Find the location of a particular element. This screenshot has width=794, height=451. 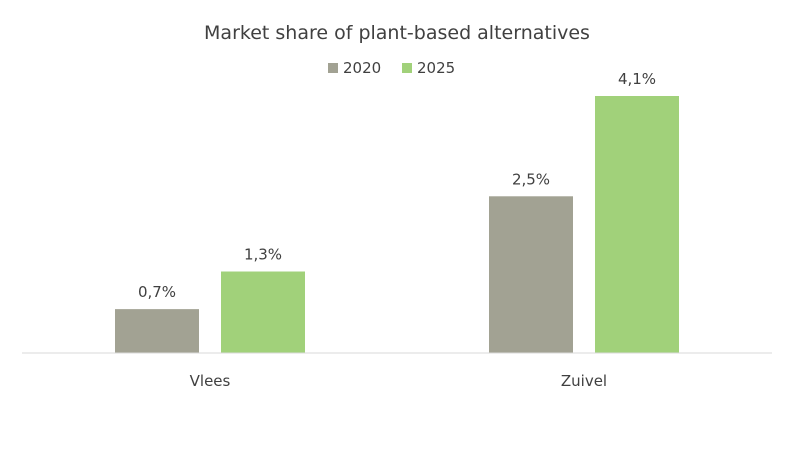

bar-zuivel-2025 is located at coordinates (637, 224).